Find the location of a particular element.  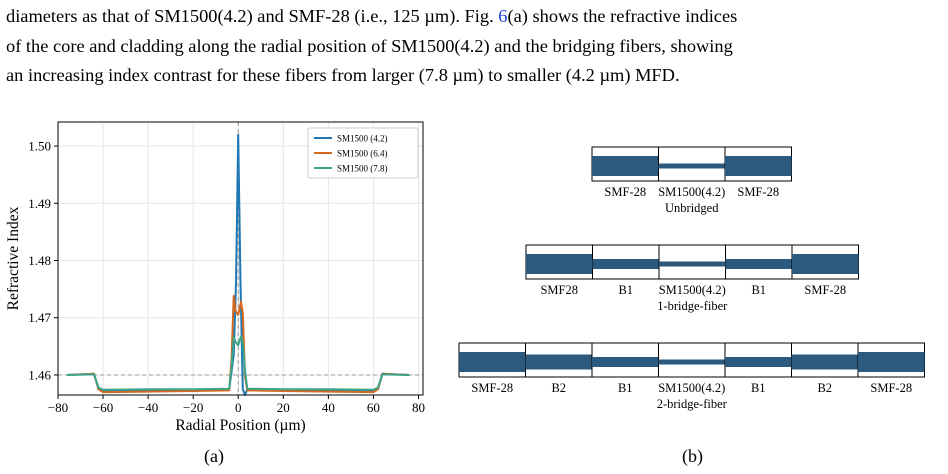

diagram-row: SMF-28 SM1500(4.2) SMF-28 Unbridged is located at coordinates (691, 180).